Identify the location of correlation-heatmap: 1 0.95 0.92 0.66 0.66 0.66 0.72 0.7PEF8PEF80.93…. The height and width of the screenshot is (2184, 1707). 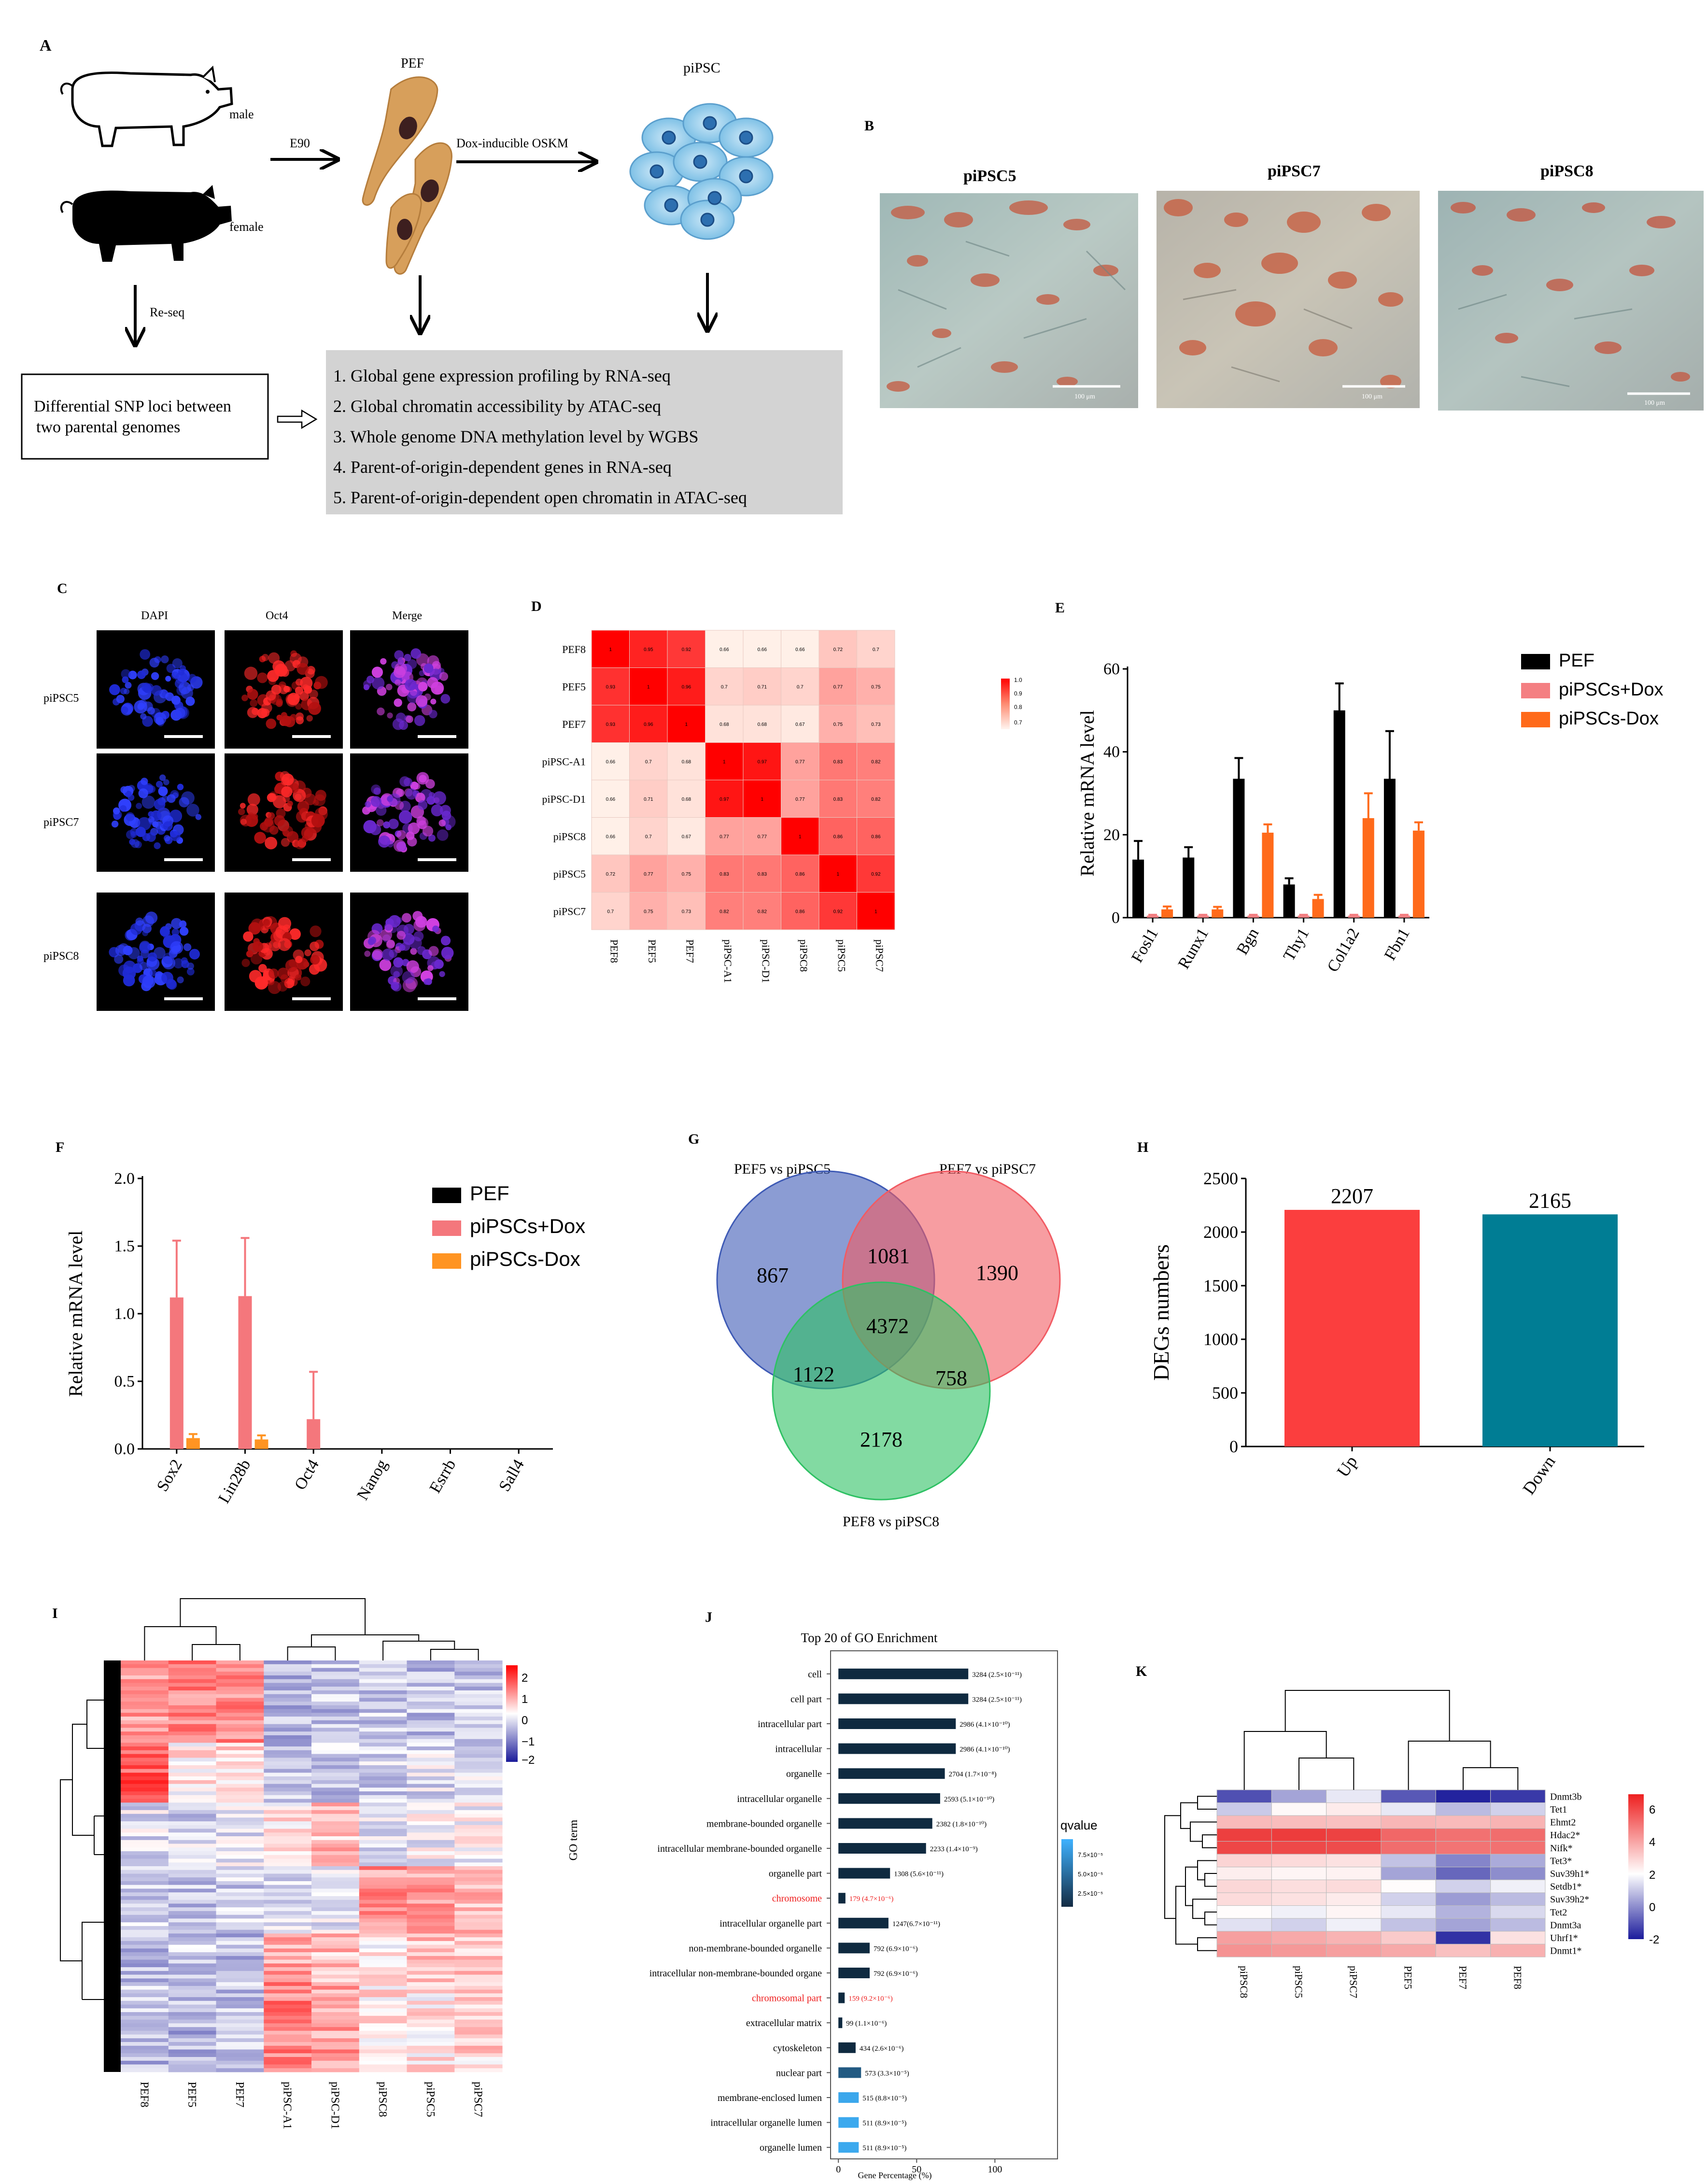
(718, 807).